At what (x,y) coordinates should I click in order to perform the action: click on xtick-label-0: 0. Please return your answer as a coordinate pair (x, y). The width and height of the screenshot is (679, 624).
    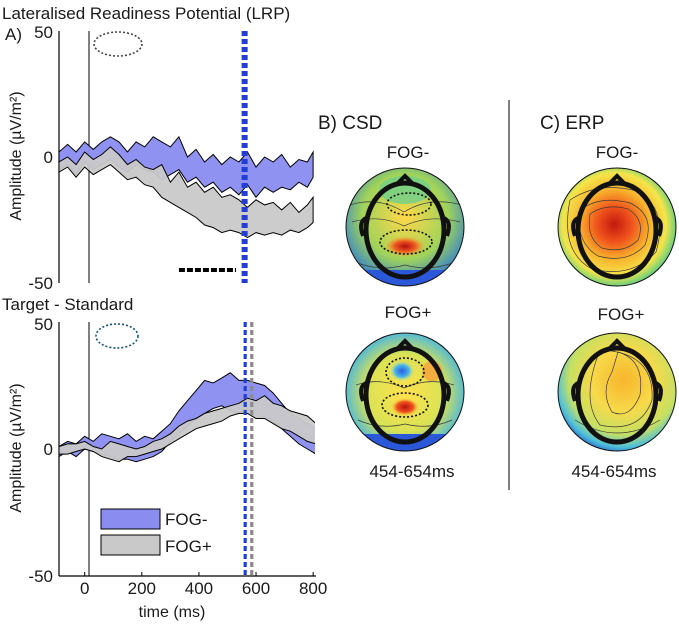
    Looking at the image, I should click on (84, 588).